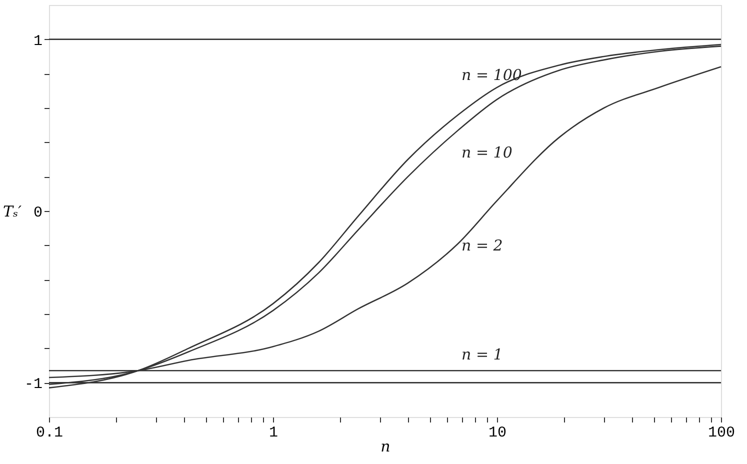 This screenshot has width=747, height=464. Describe the element at coordinates (497, 433) in the screenshot. I see `x-tick-label: 10` at that location.